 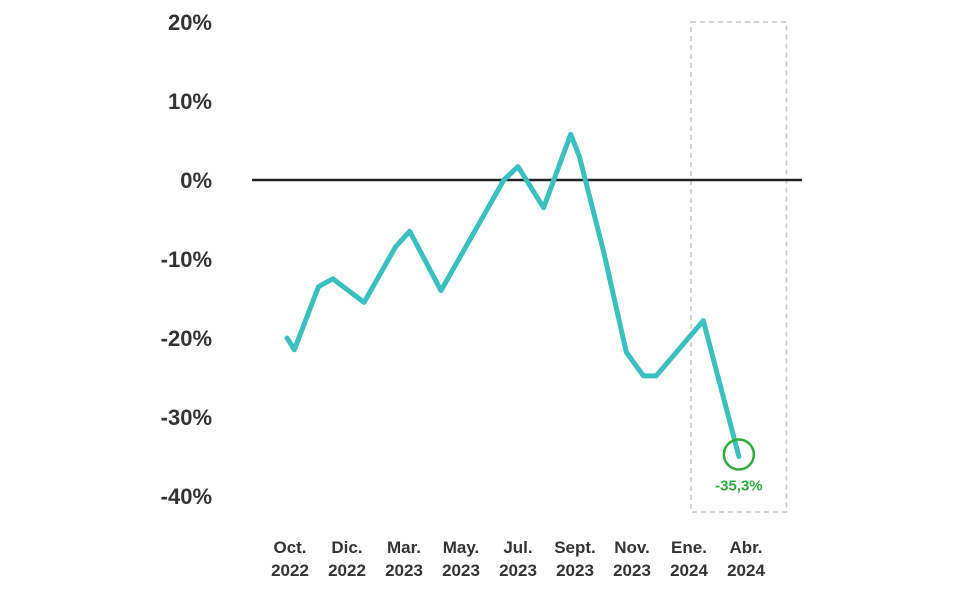 I want to click on x-tick-month: Nov., so click(x=632, y=547).